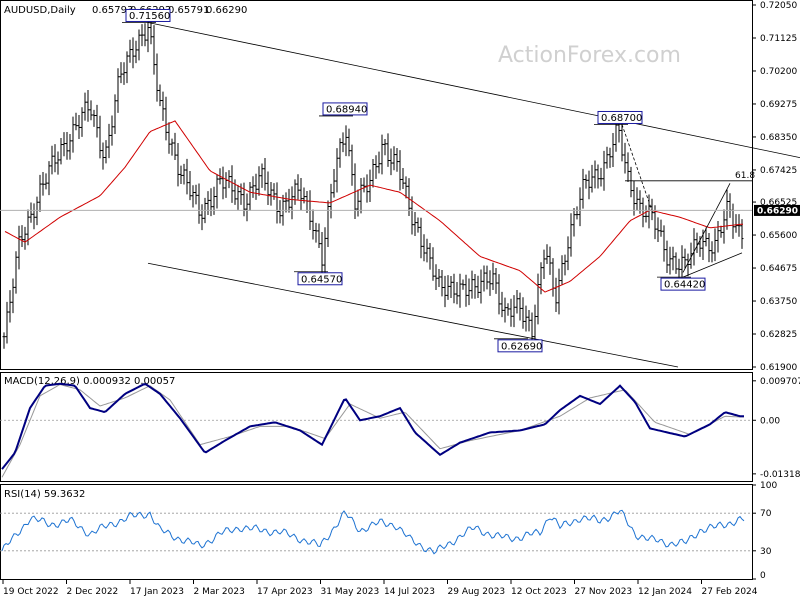 The height and width of the screenshot is (600, 800). What do you see at coordinates (777, 211) in the screenshot?
I see `current-price-value: 0.66290` at bounding box center [777, 211].